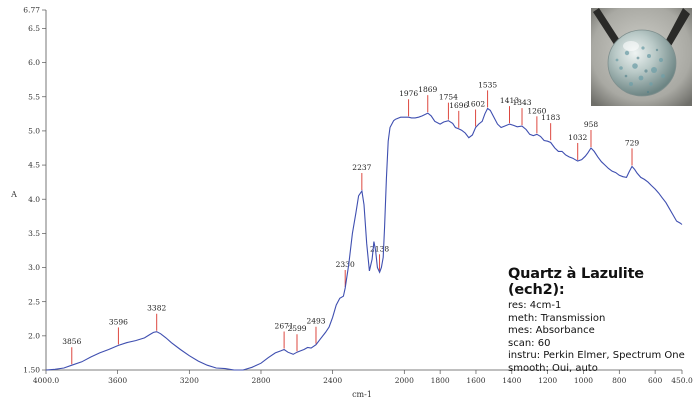 The width and height of the screenshot is (700, 403). I want to click on info-line-resolution: res: 4cm-1, so click(535, 305).